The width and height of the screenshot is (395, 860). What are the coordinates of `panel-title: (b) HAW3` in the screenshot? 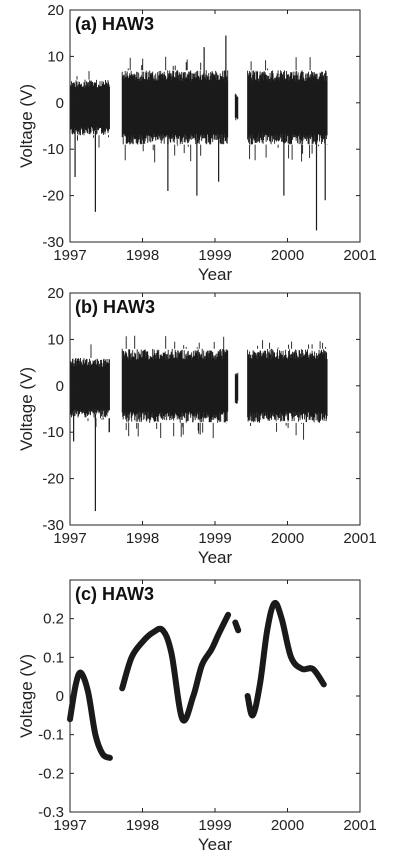 It's located at (115, 307).